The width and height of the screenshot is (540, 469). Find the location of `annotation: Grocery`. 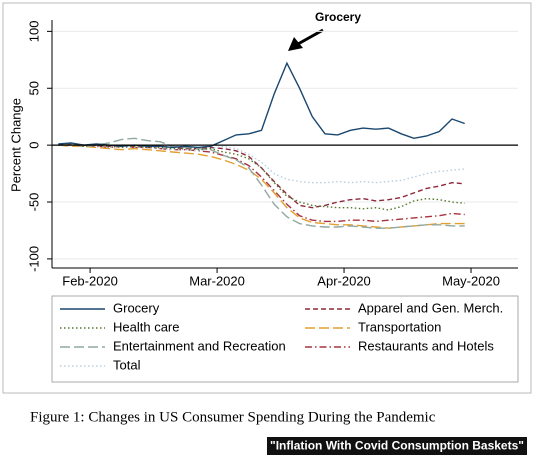

annotation: Grocery is located at coordinates (338, 17).